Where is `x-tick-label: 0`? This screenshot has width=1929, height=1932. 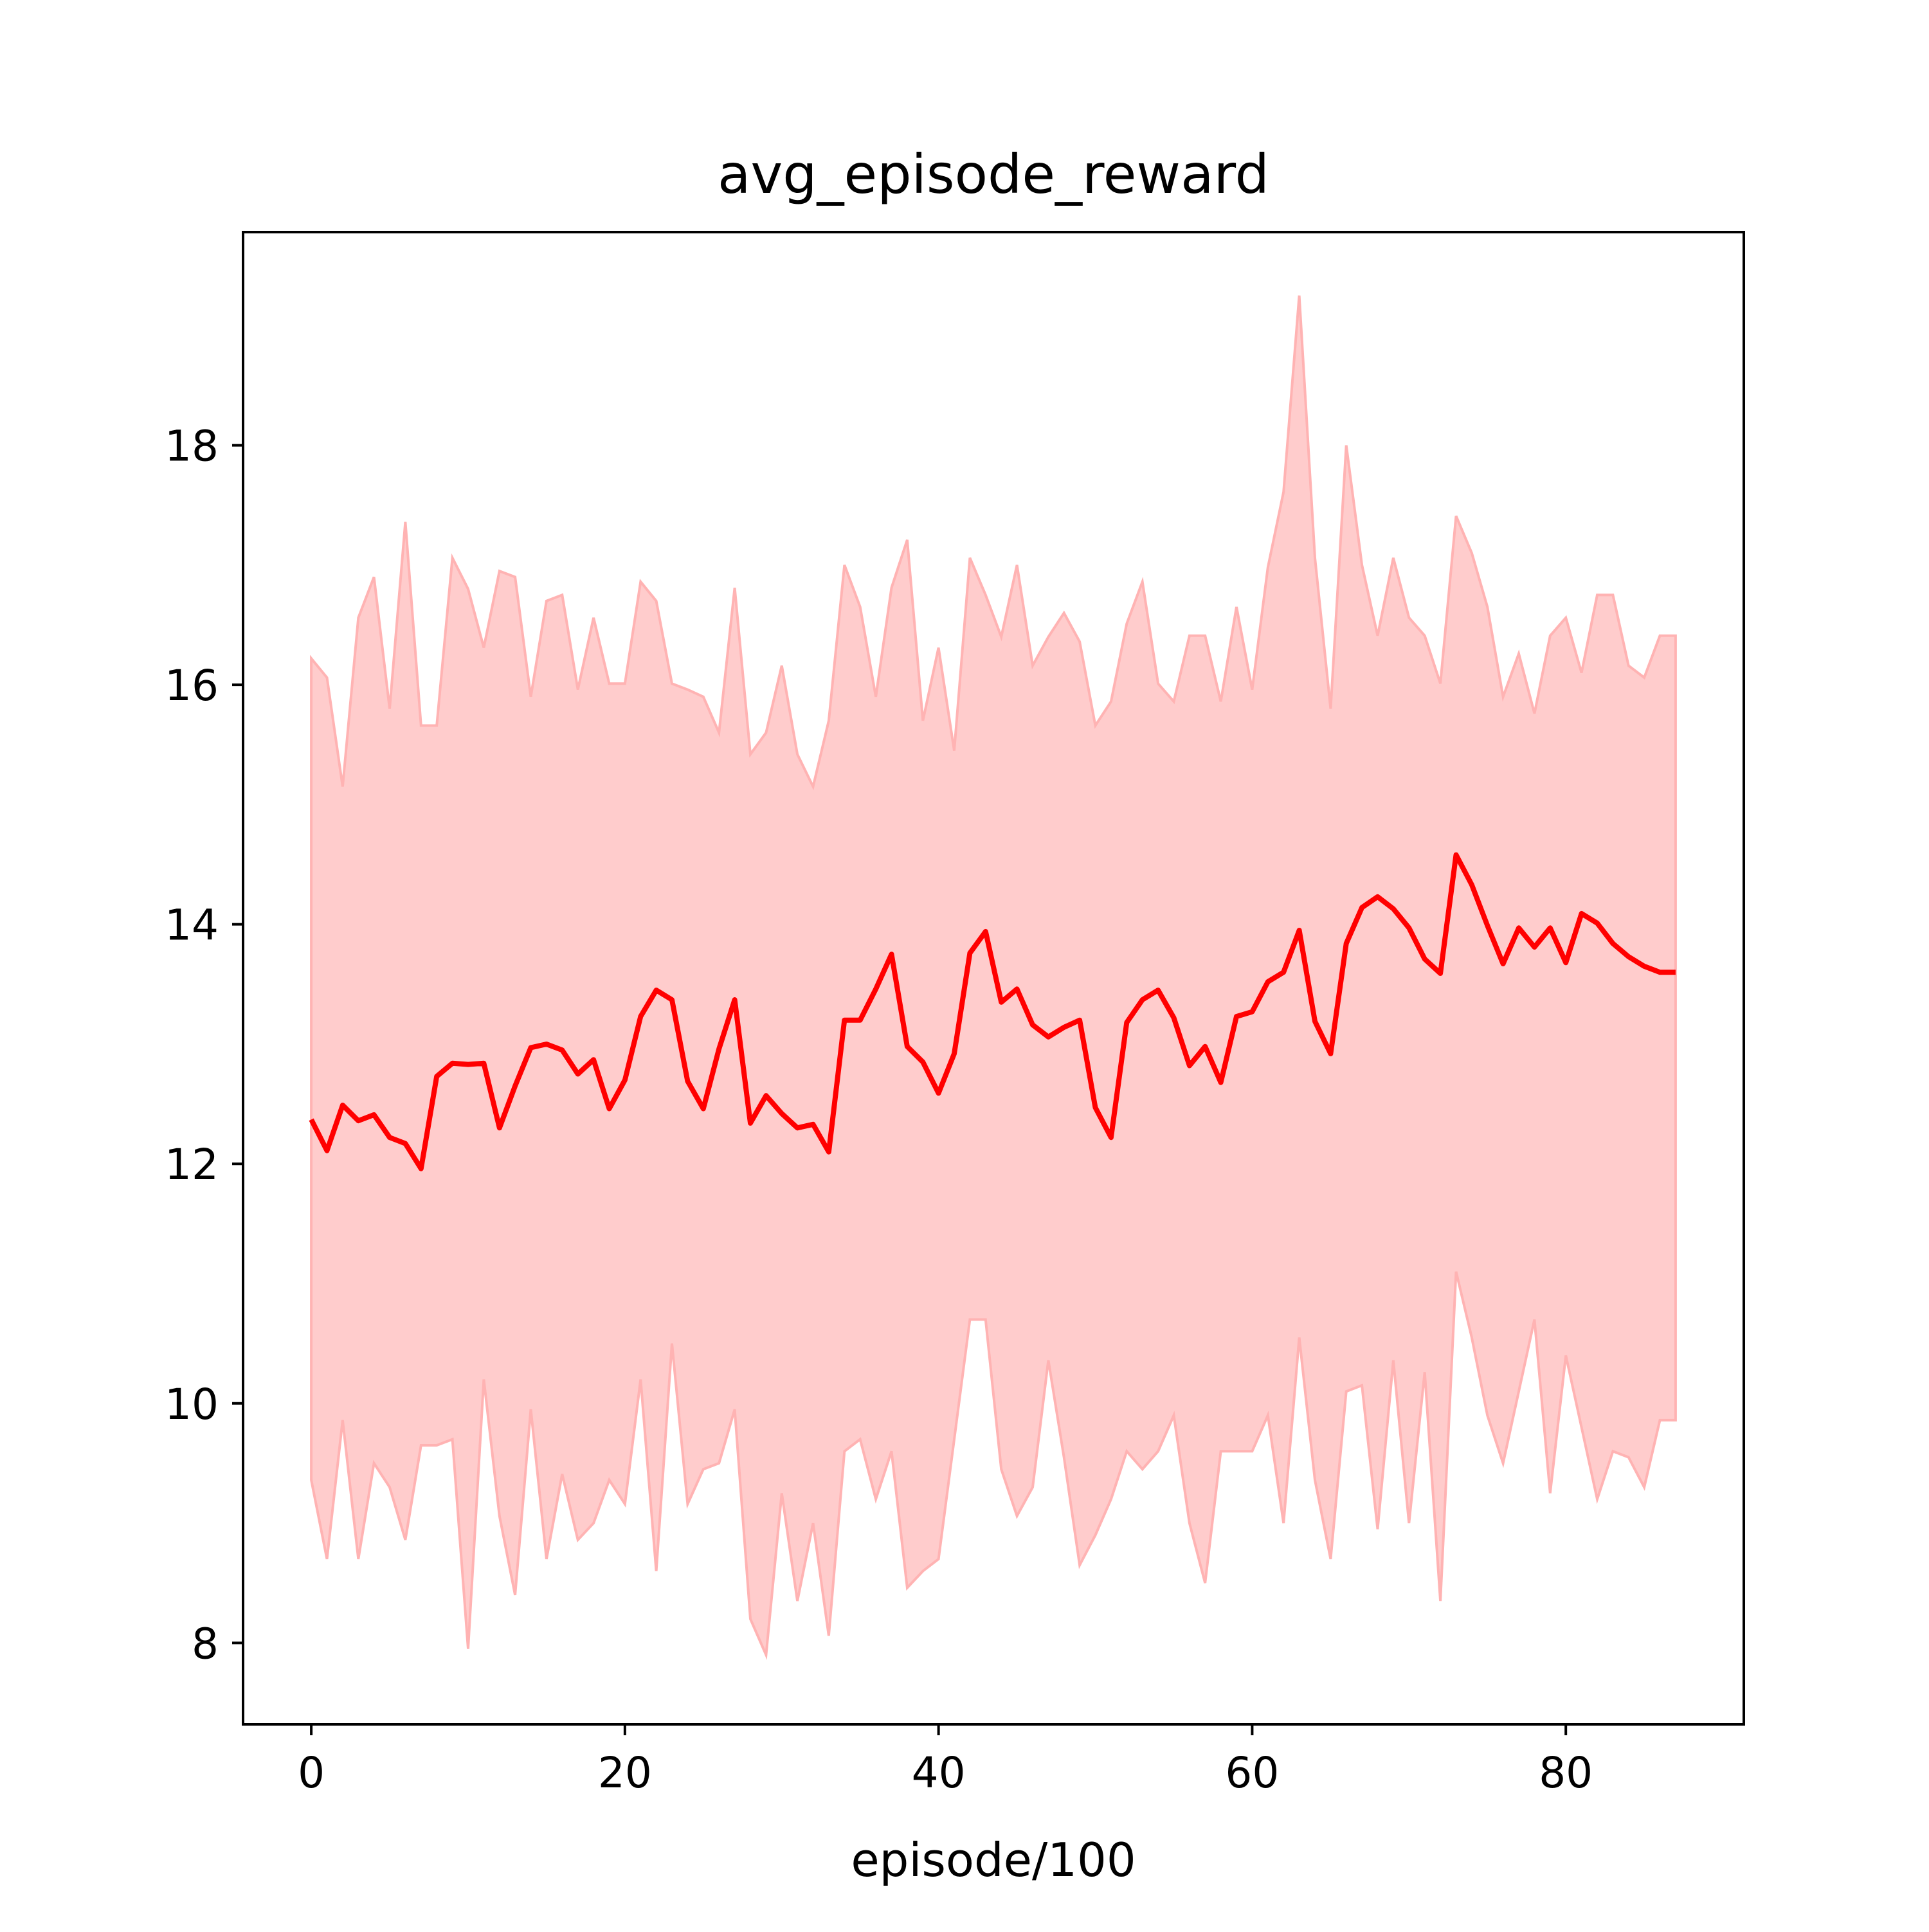 x-tick-label: 0 is located at coordinates (311, 1773).